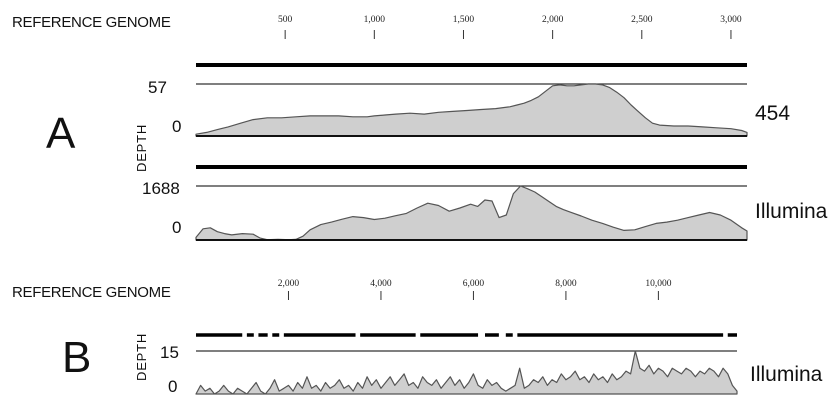 This screenshot has width=837, height=397. Describe the element at coordinates (471, 213) in the screenshot. I see `depth-area-illumina-a` at that location.